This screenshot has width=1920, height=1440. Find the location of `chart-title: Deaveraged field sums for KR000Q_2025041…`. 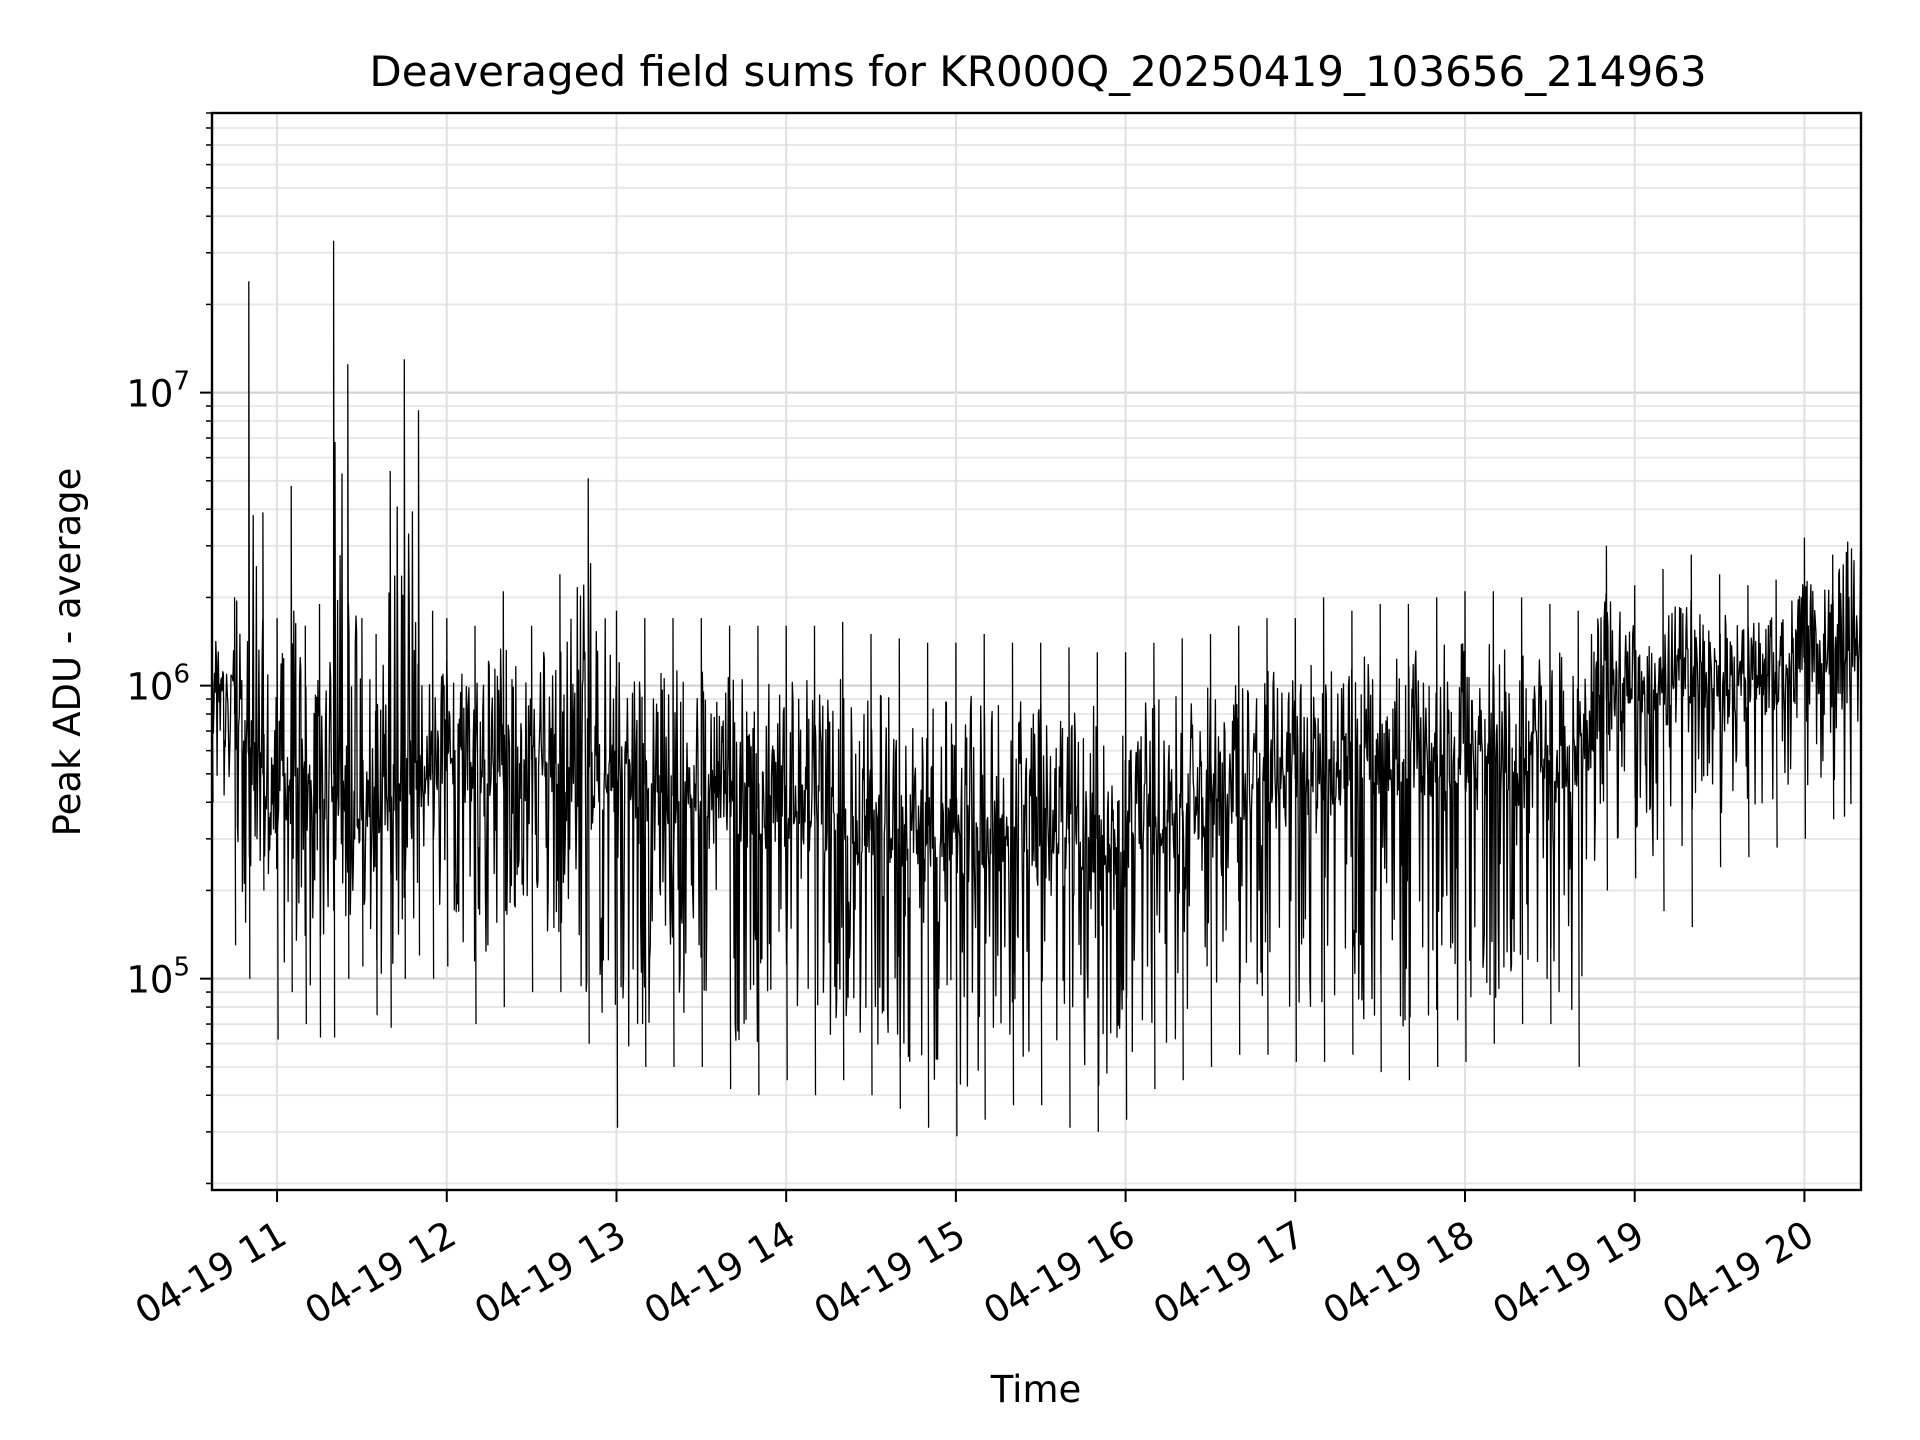

chart-title: Deaveraged field sums for KR000Q_2025041… is located at coordinates (1037, 71).